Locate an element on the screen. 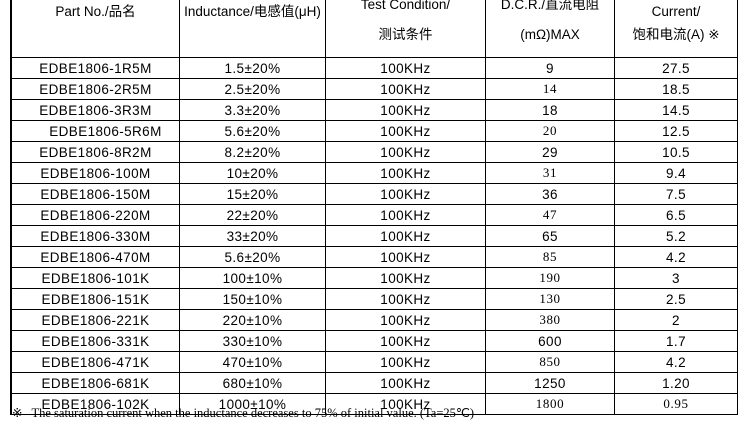 Image resolution: width=750 pixels, height=436 pixels. current-cell: 3 is located at coordinates (676, 278).